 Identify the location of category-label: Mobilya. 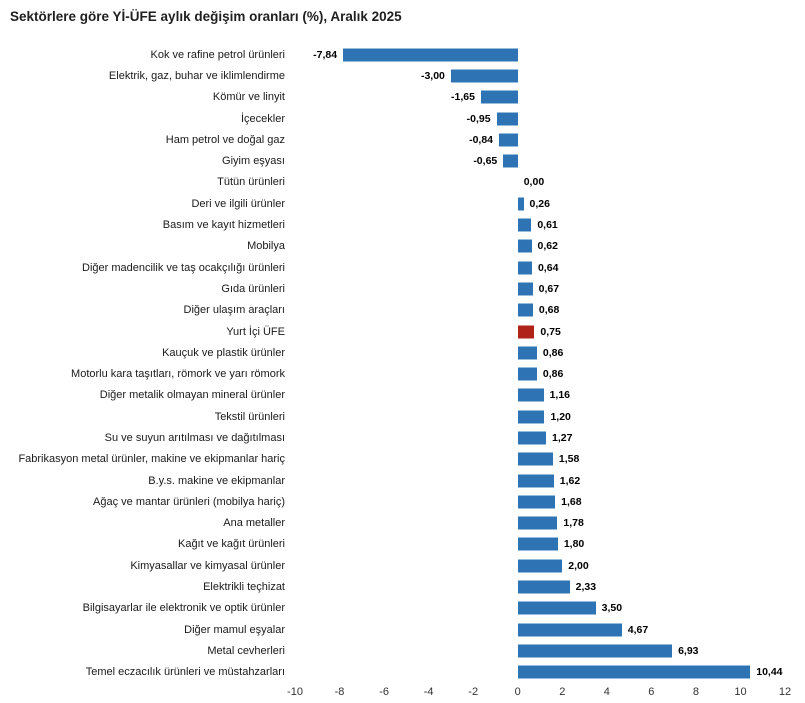
(266, 246).